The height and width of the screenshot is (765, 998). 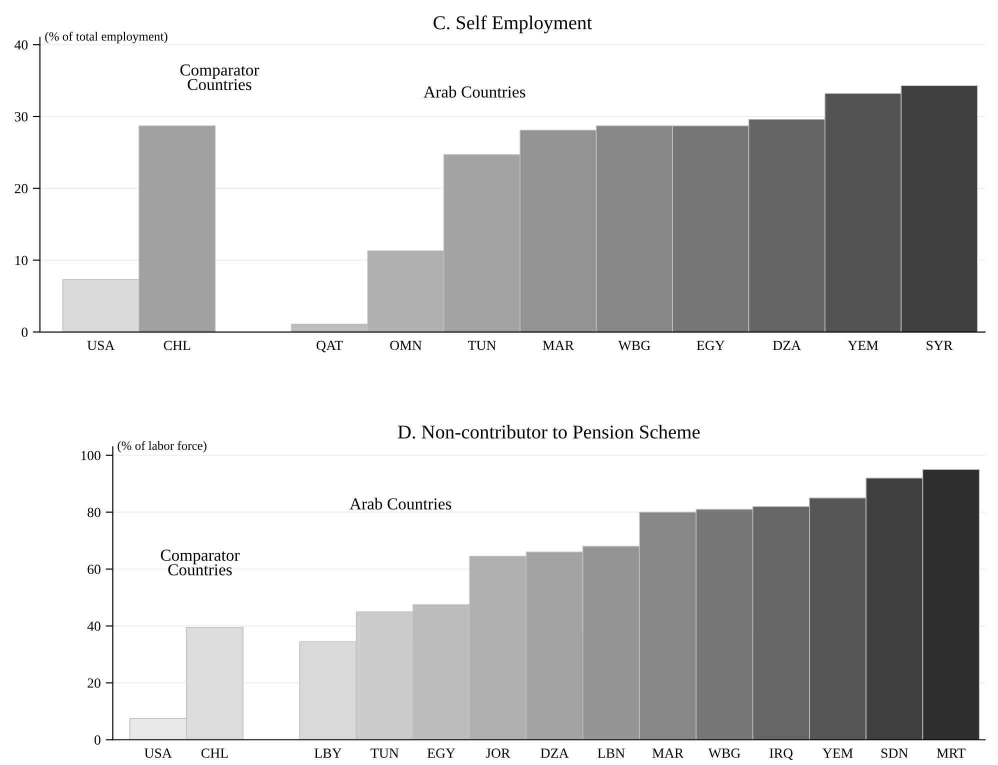 What do you see at coordinates (951, 753) in the screenshot?
I see `x-tick-label: MRT` at bounding box center [951, 753].